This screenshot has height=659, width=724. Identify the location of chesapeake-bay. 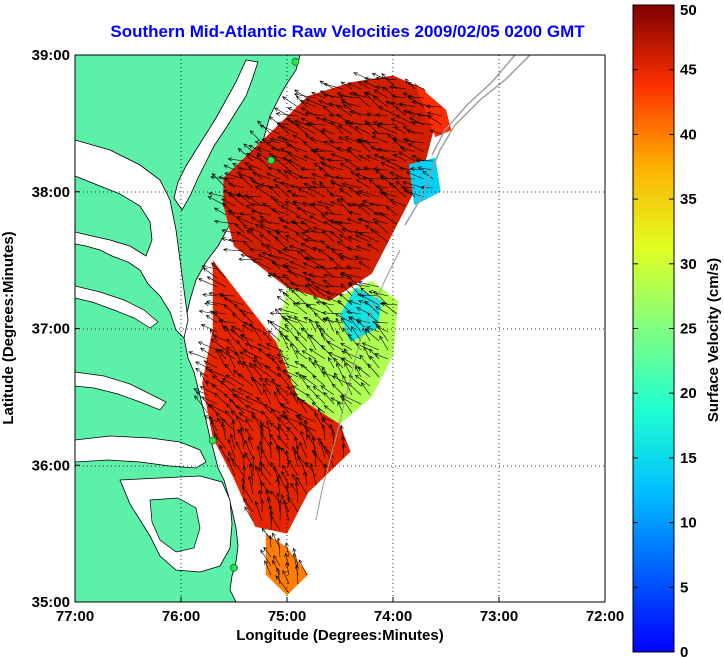
(132, 239).